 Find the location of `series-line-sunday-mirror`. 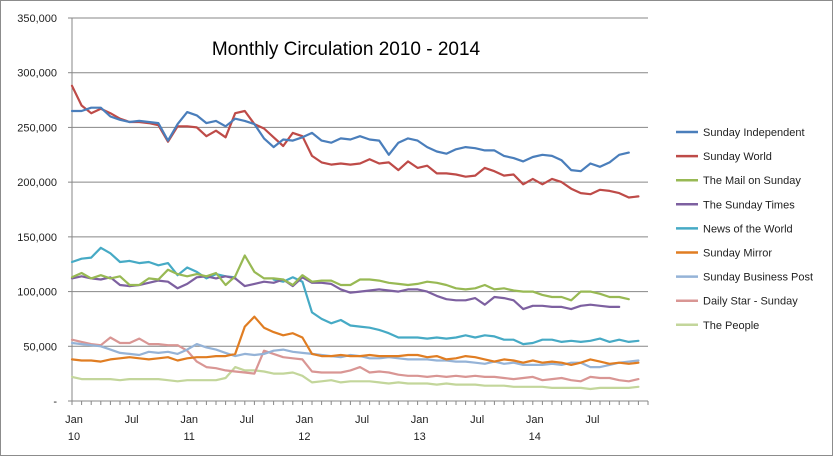

series-line-sunday-mirror is located at coordinates (355, 340).